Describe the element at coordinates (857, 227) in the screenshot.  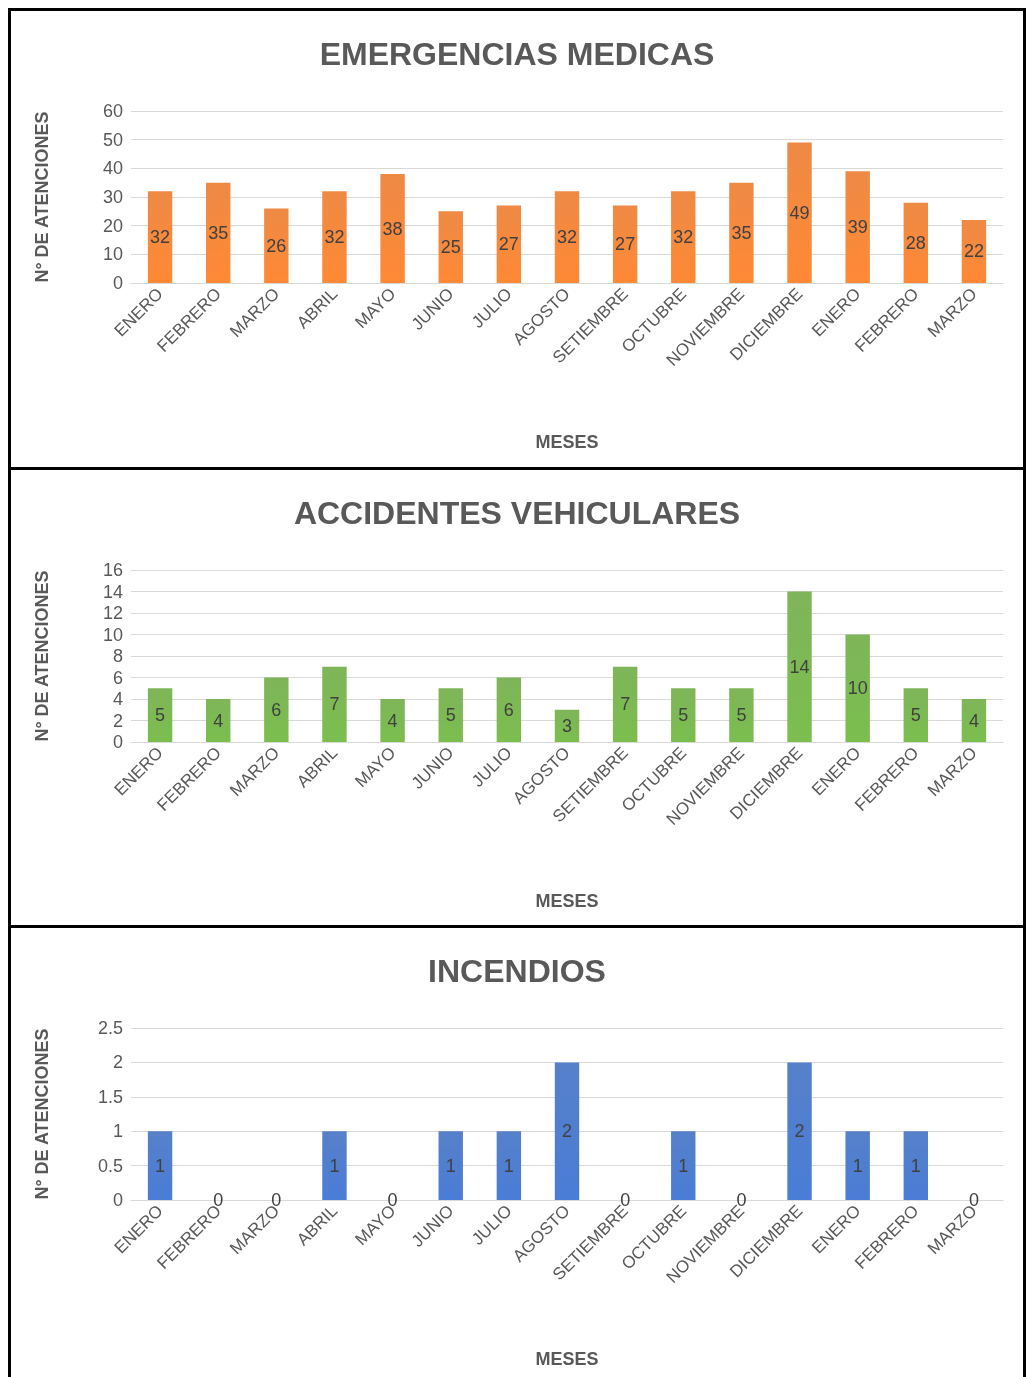
I see `data-label: 39` at that location.